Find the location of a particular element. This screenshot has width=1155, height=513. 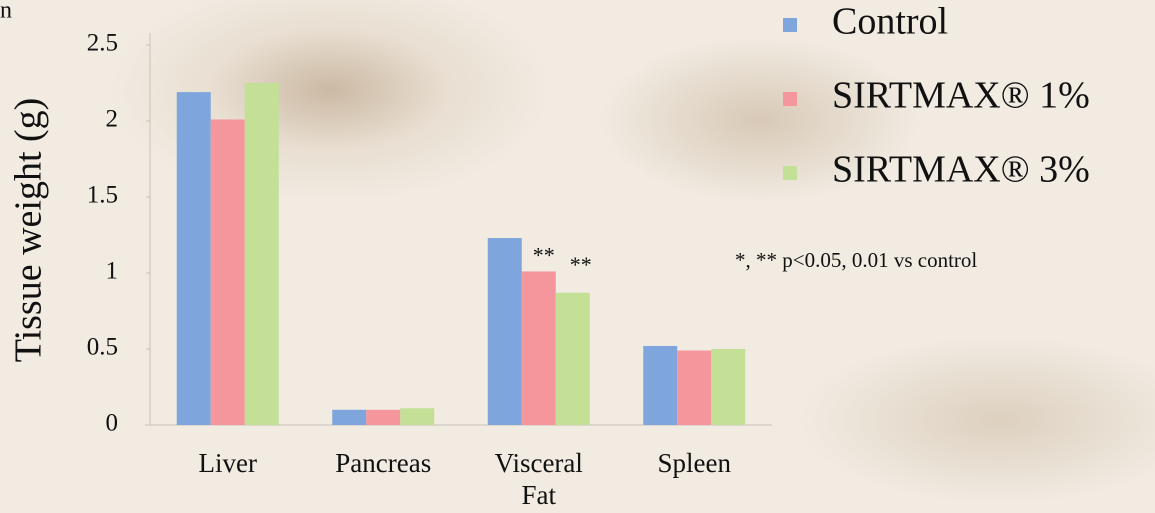

y-tick-label: 1.5 is located at coordinates (102, 195).